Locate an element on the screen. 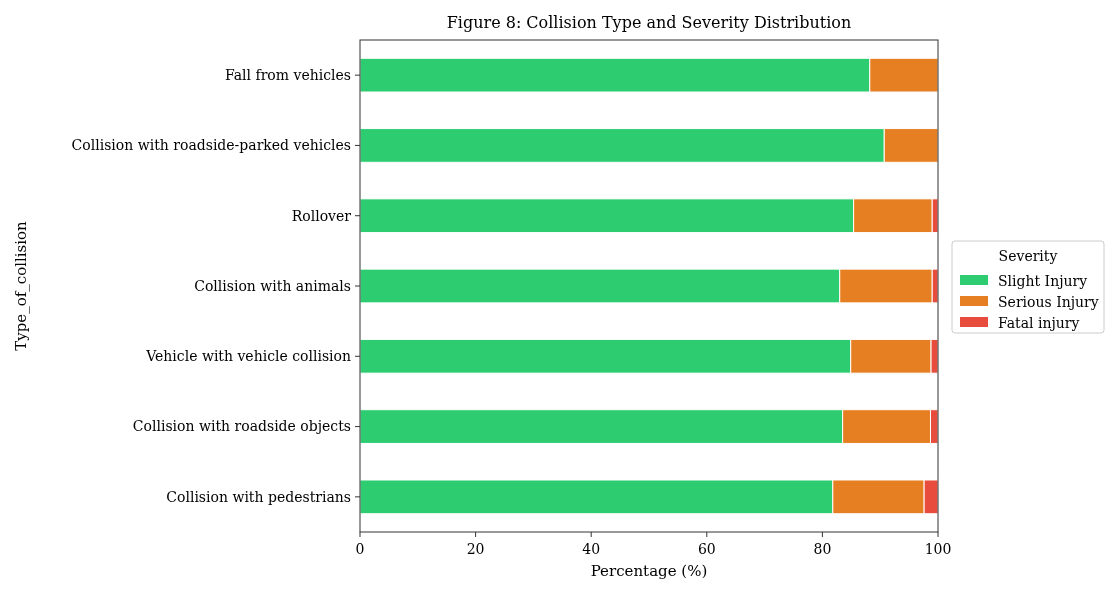 The width and height of the screenshot is (1118, 592). y-tick-label: Vehicle with vehicle collision is located at coordinates (248, 356).